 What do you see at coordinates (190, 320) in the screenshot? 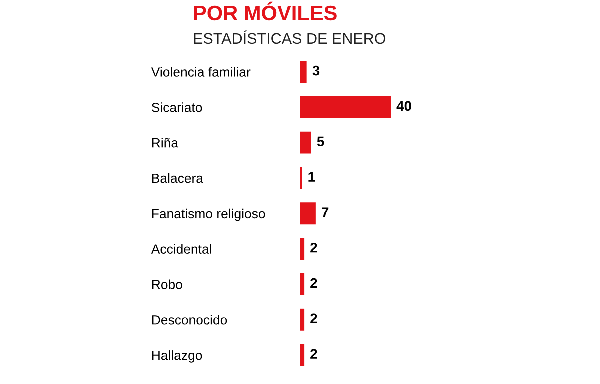
I see `y-tick-label: Desconocido` at bounding box center [190, 320].